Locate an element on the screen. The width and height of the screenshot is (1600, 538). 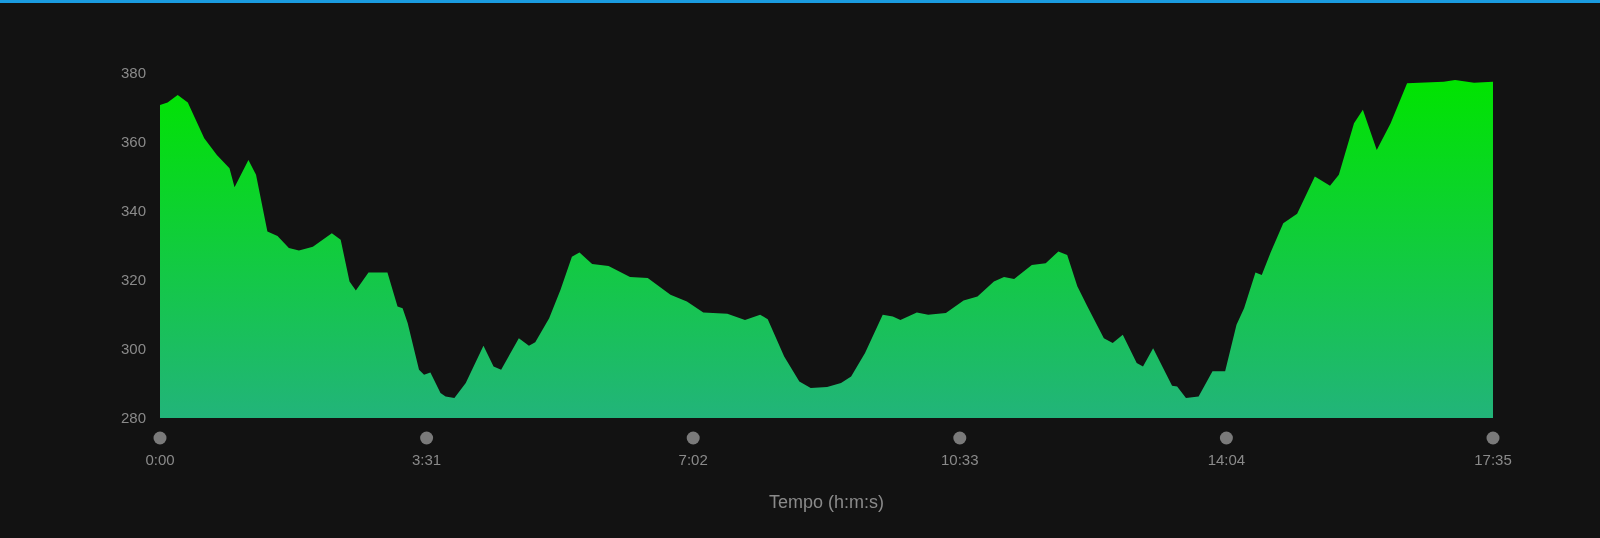
y-tick-label: 360 is located at coordinates (133, 141).